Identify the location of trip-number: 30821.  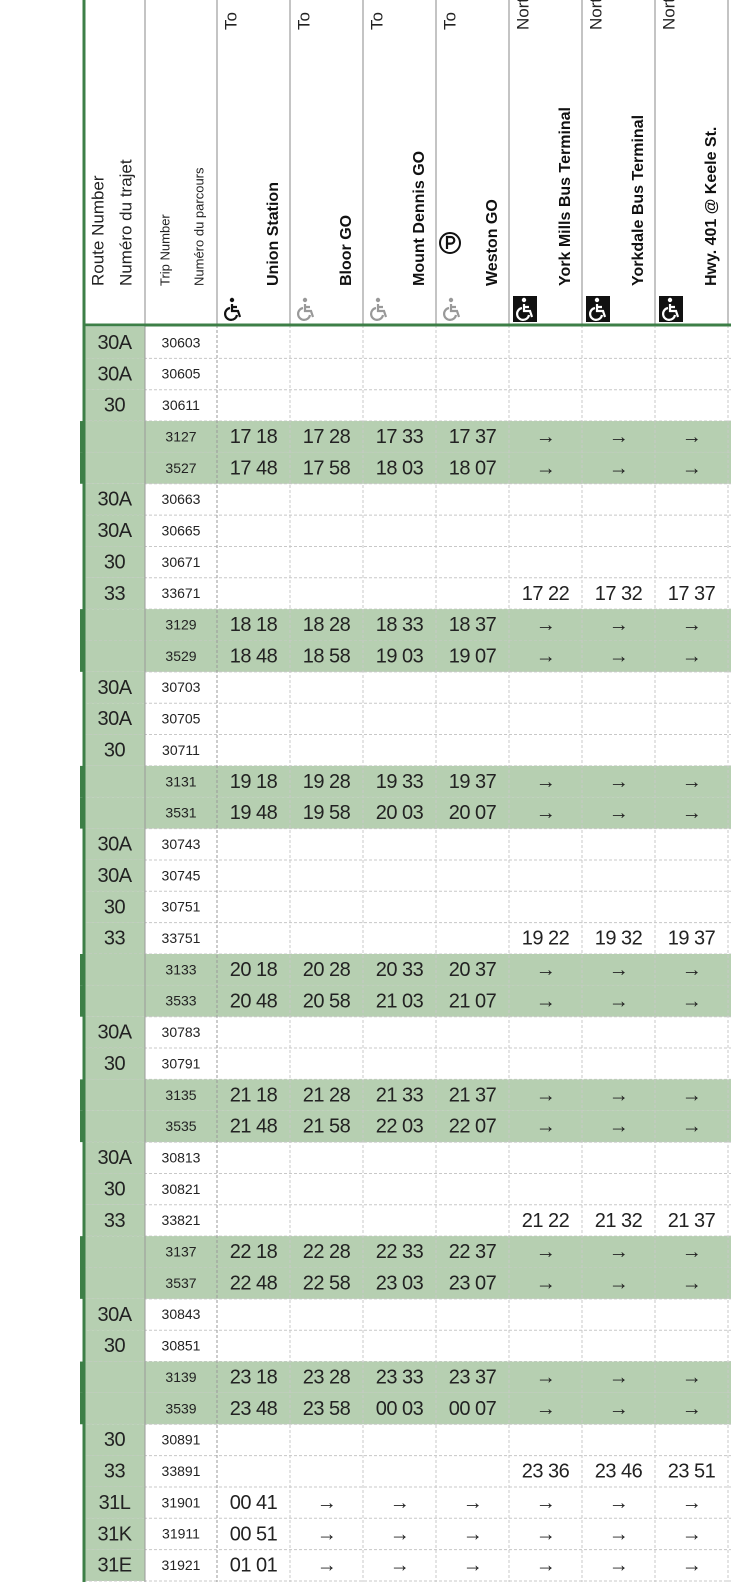
(181, 1189).